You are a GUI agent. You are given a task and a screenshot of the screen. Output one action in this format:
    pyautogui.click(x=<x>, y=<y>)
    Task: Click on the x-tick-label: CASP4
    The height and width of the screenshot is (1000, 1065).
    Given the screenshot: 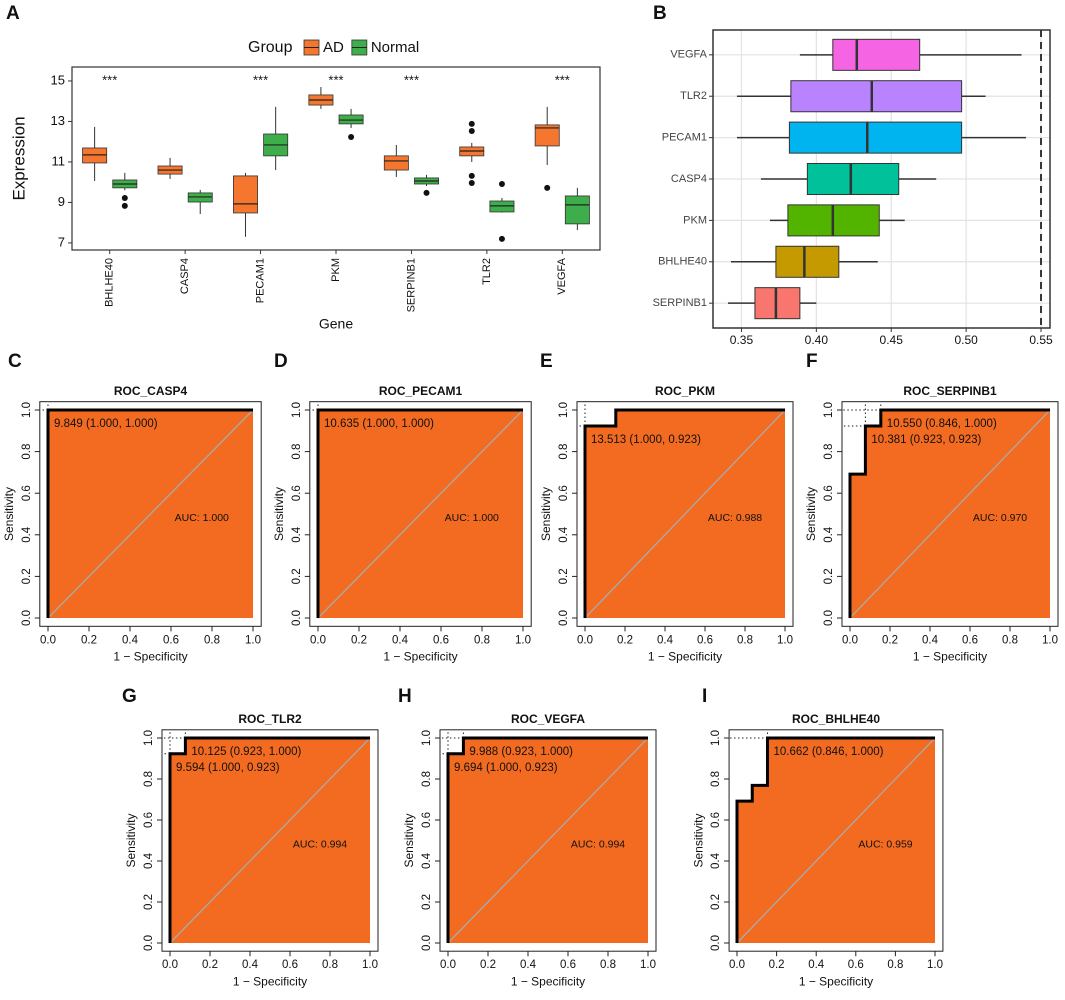 What is the action you would take?
    pyautogui.click(x=185, y=276)
    